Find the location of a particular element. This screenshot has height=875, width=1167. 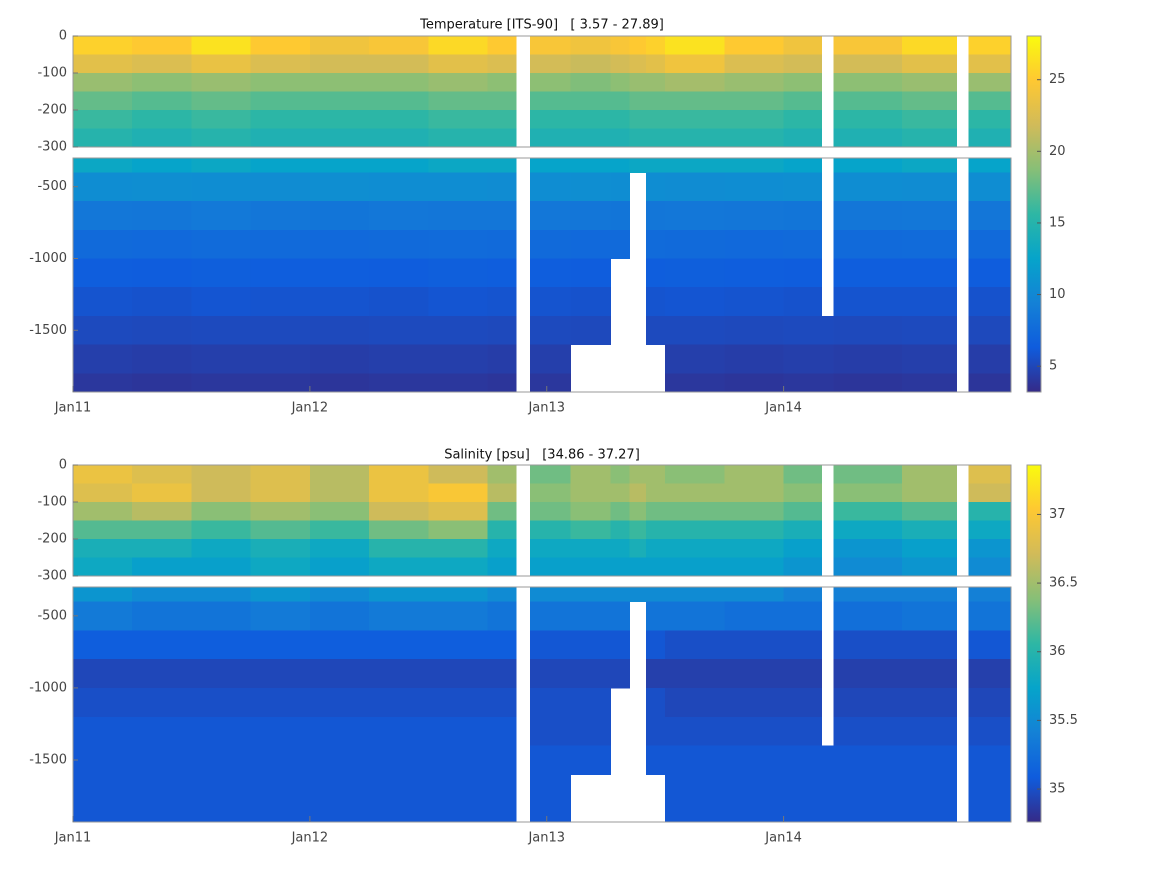

colorbar-tick-label: 35 is located at coordinates (1057, 789).